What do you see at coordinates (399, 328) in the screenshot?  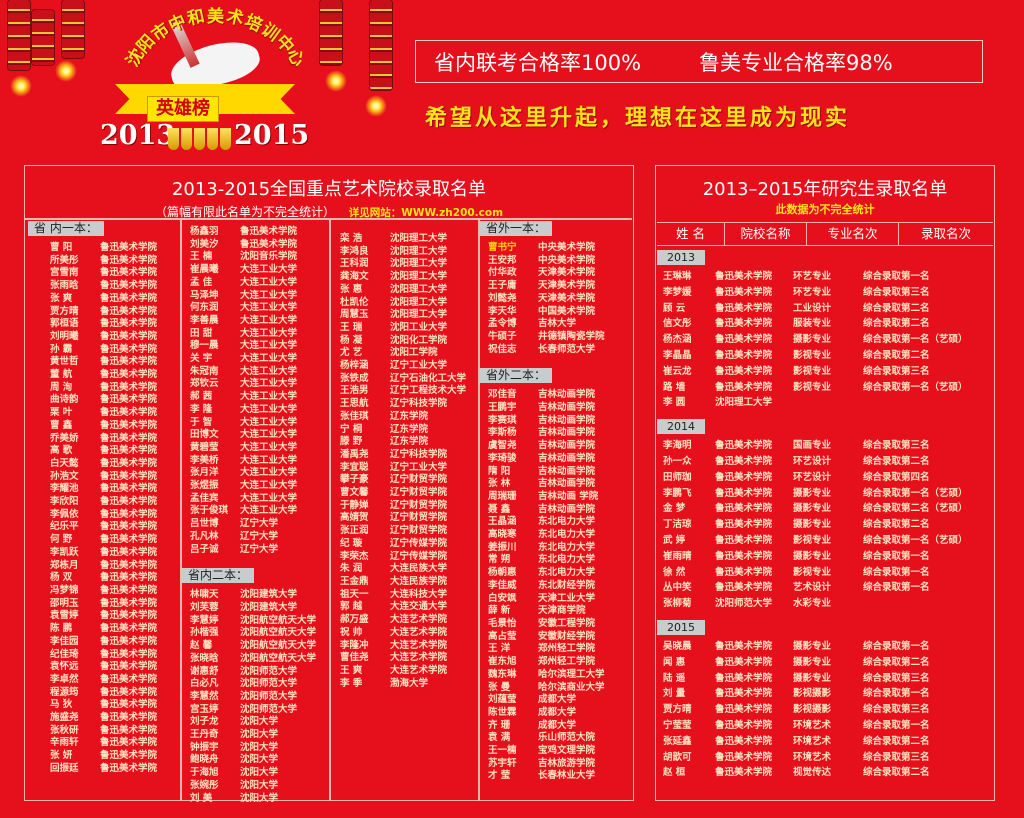 I see `list-item: 王 瑞 沈阳工业大学` at bounding box center [399, 328].